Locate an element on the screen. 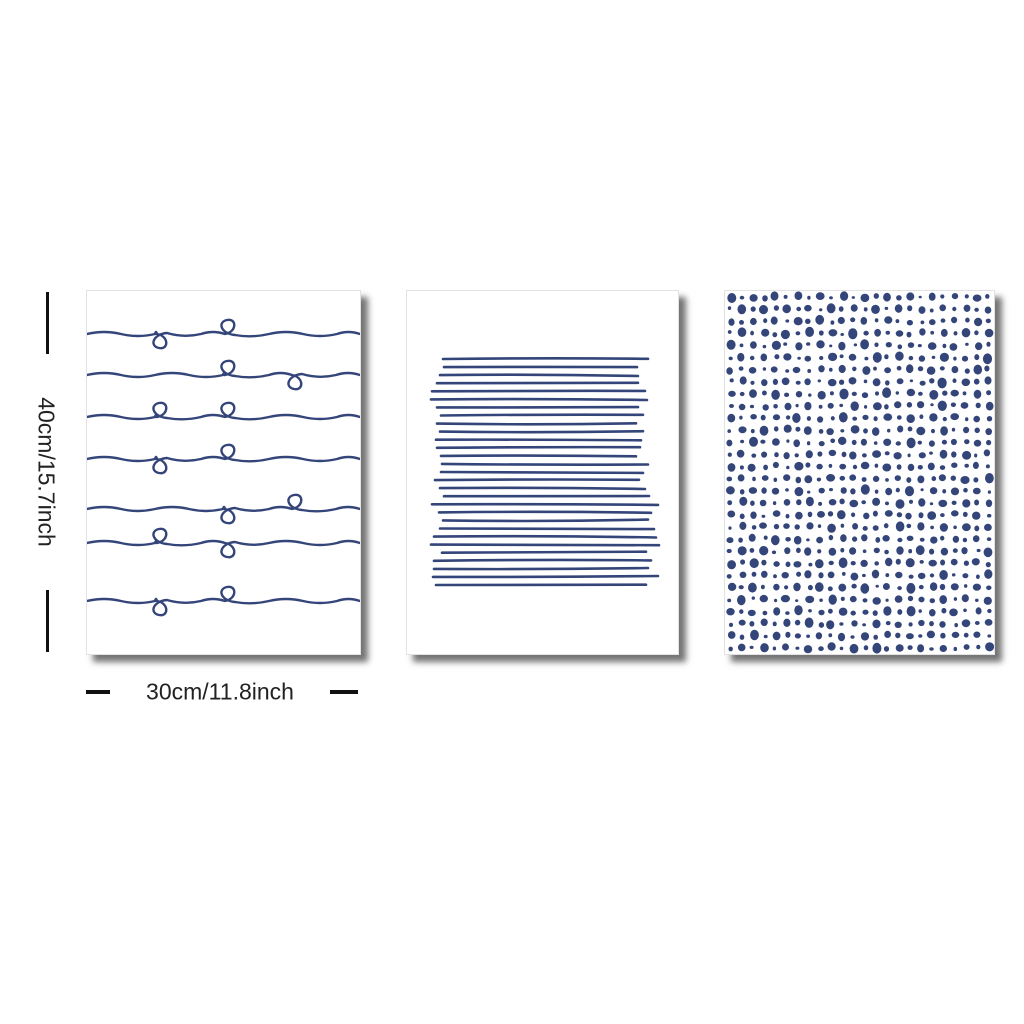 The height and width of the screenshot is (1024, 1024). width-dimension-label: 30cm/11.8inch is located at coordinates (220, 691).